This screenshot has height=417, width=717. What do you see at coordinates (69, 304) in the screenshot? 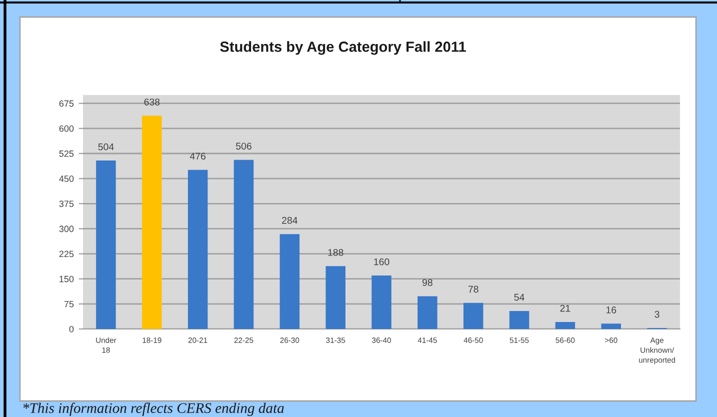
I see `y-tick-label: 75` at bounding box center [69, 304].